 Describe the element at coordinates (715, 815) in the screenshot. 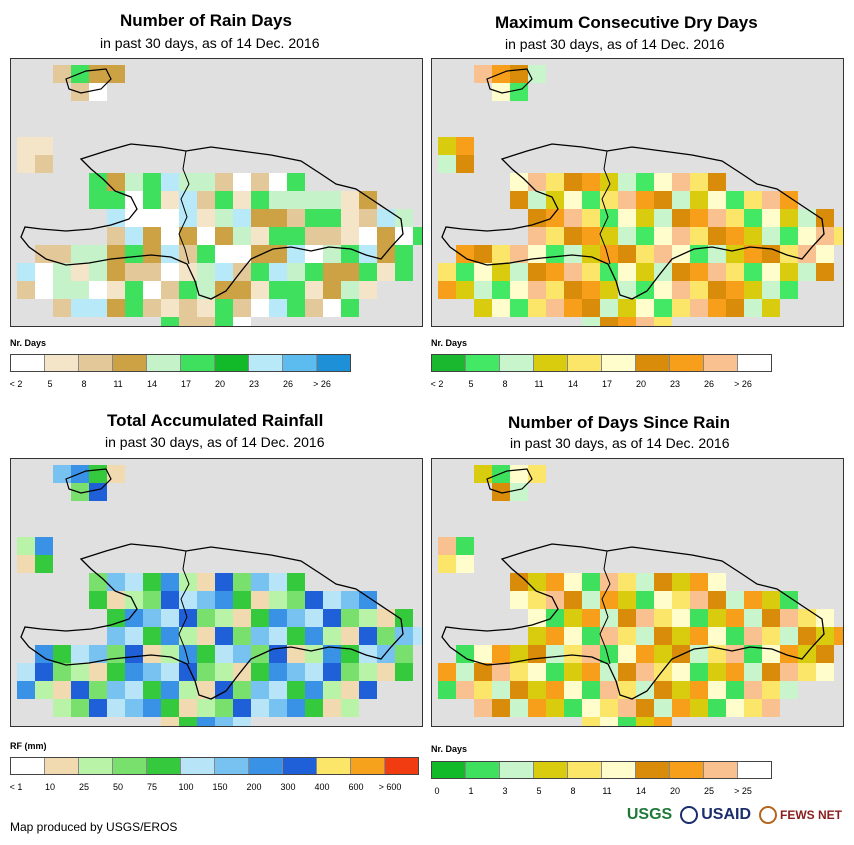

I see `usaid-logo: USAID` at that location.